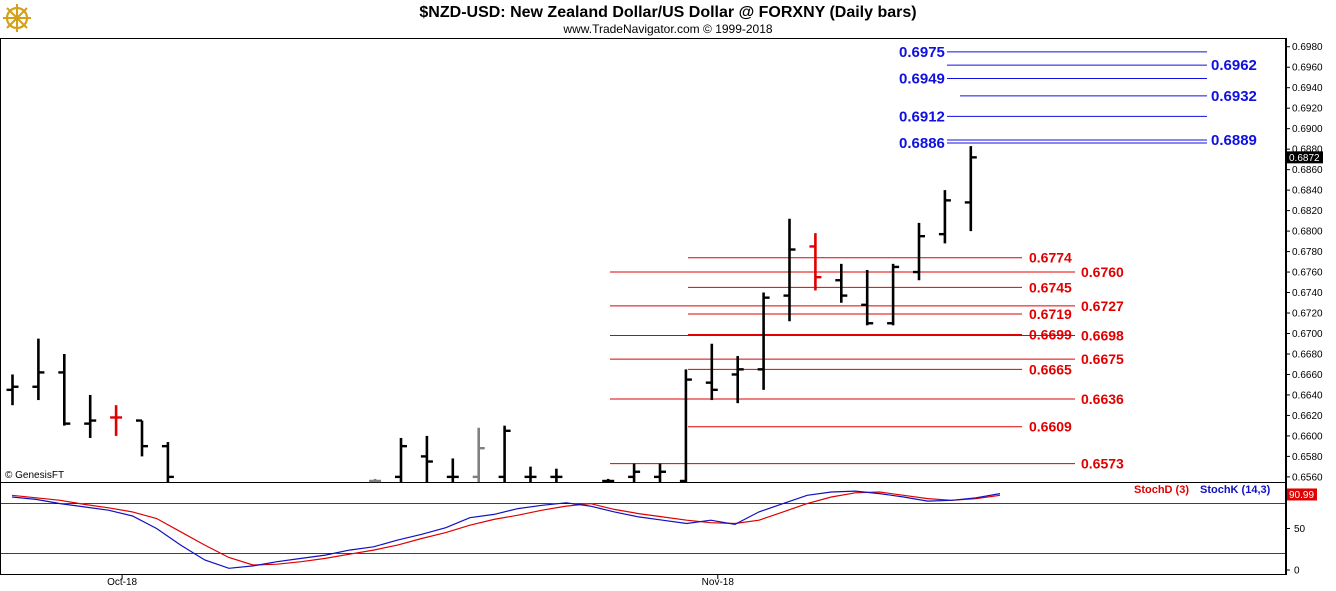 Image resolution: width=1336 pixels, height=591 pixels. What do you see at coordinates (1307, 334) in the screenshot?
I see `price-tick-label: 0.6700` at bounding box center [1307, 334].